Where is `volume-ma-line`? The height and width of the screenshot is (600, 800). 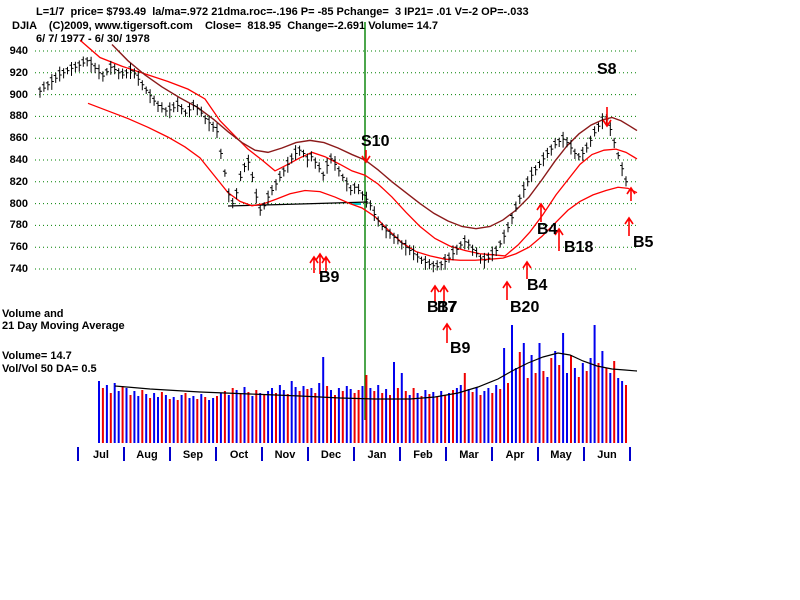
volume-ma-line is located at coordinates (376, 376).